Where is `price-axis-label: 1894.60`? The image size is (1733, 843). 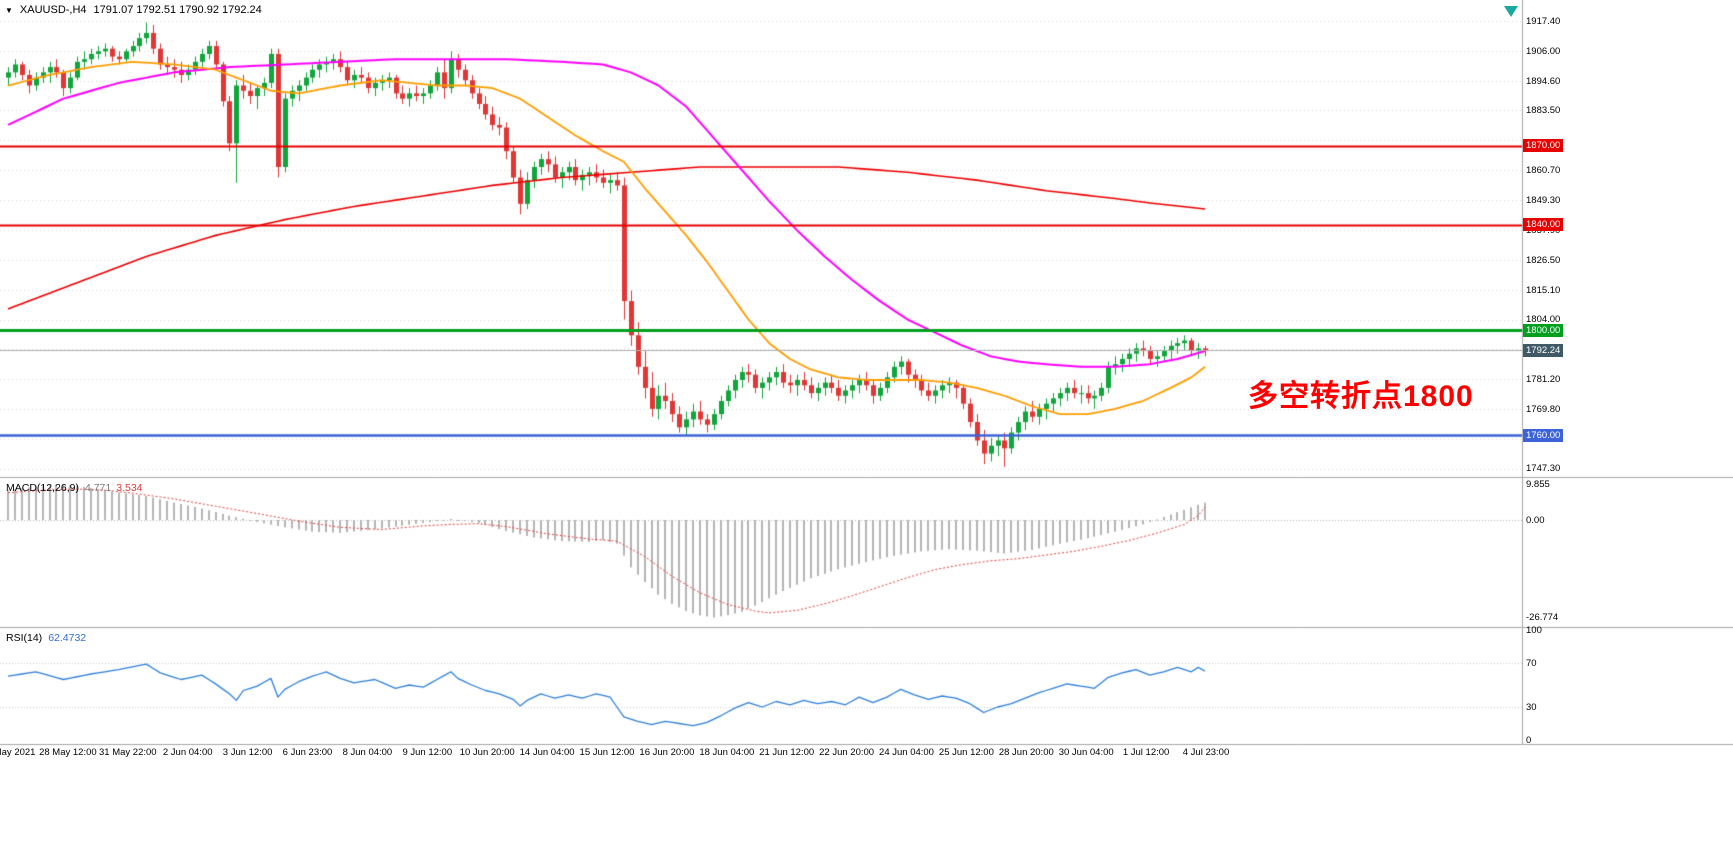 price-axis-label: 1894.60 is located at coordinates (1543, 81).